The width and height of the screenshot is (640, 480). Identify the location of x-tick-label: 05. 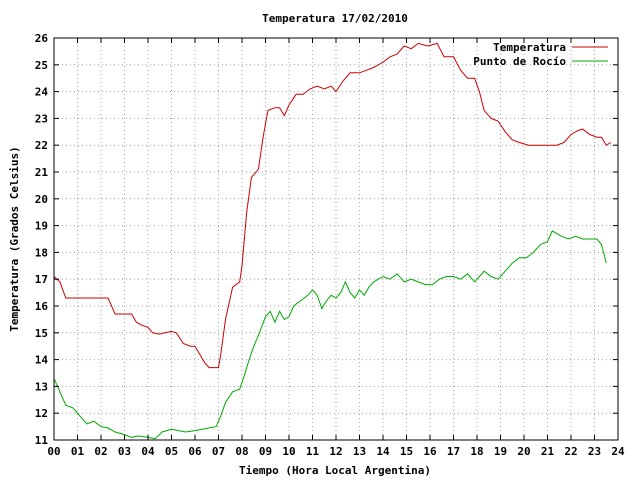
(171, 451).